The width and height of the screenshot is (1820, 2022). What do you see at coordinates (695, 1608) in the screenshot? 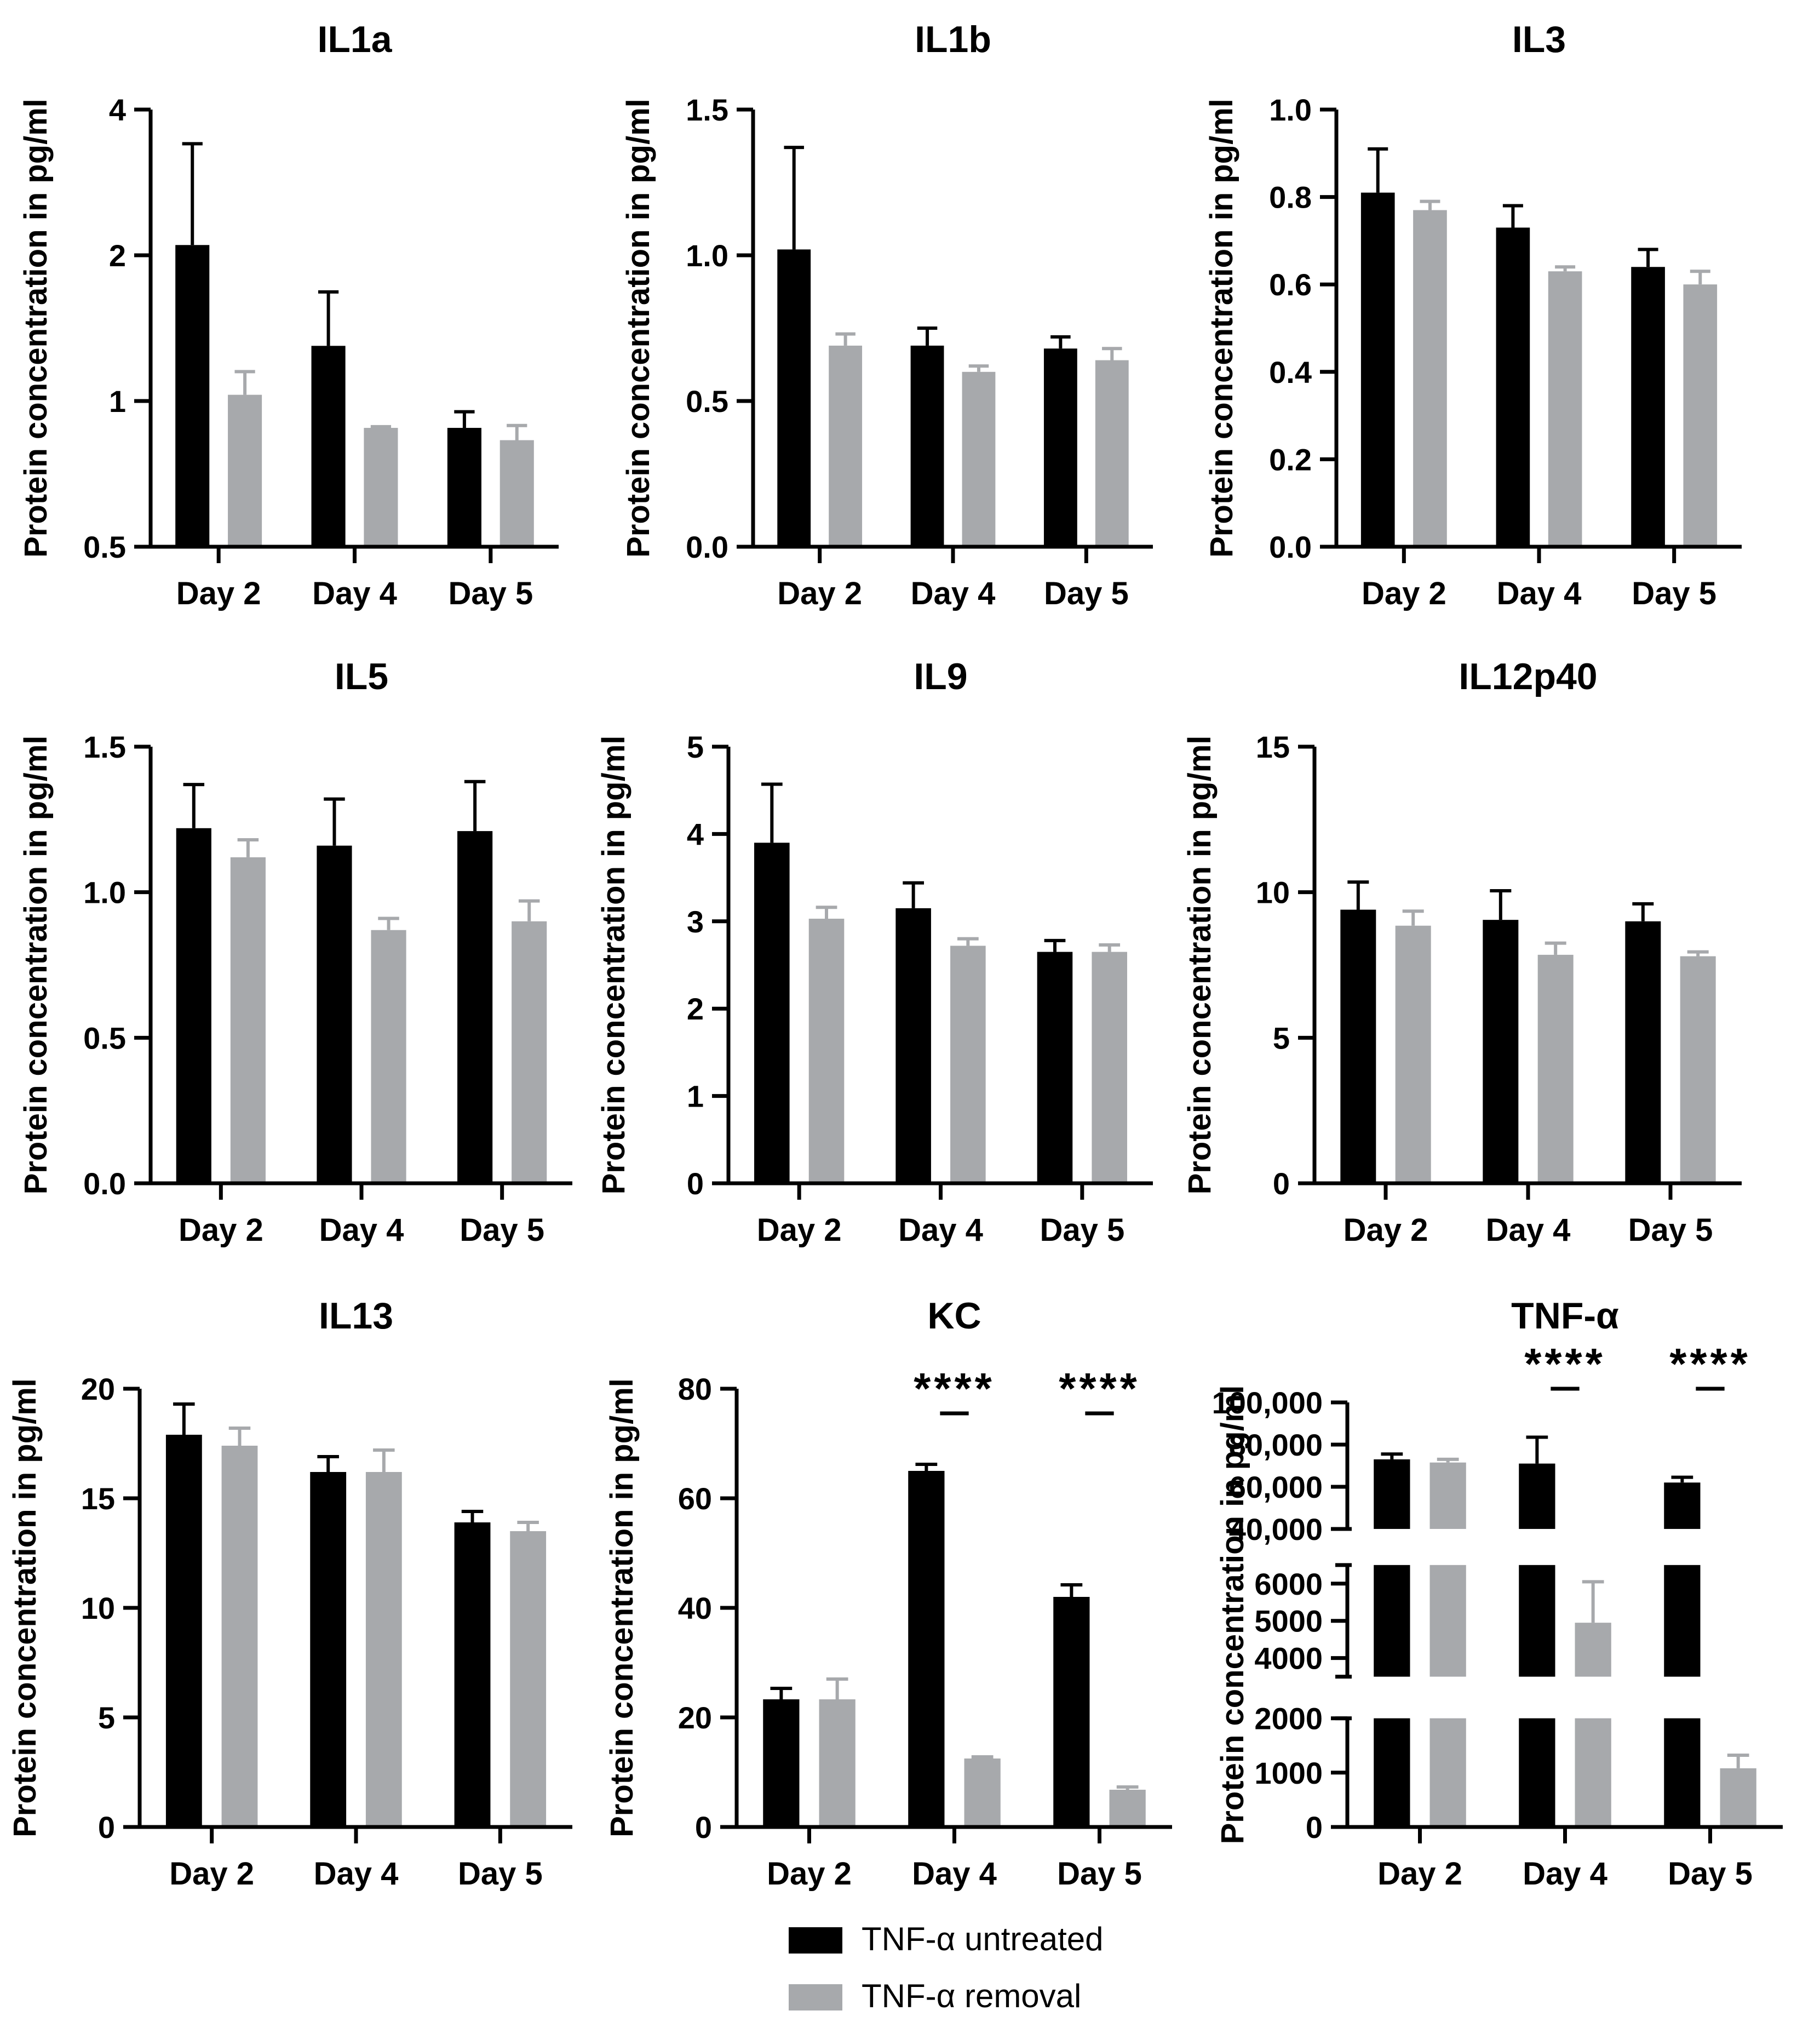
I see `y-tick-label: 40` at bounding box center [695, 1608].